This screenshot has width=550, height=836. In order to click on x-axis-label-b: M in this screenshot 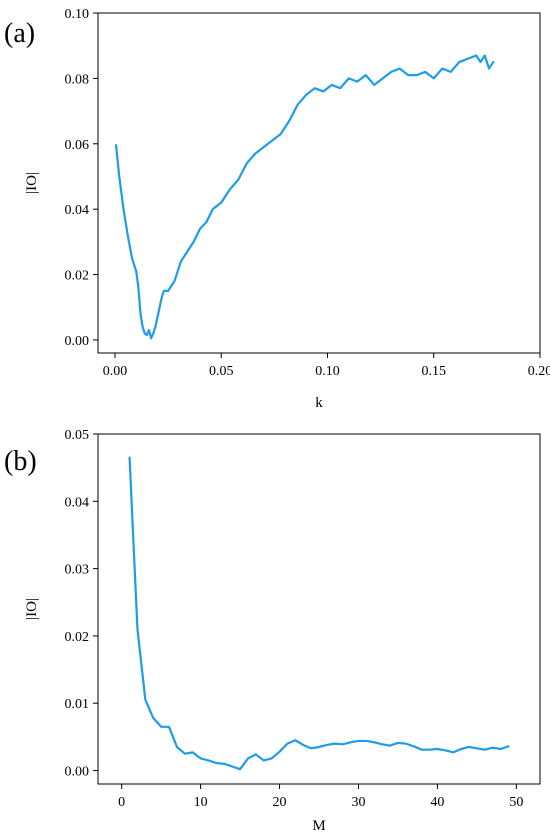, I will do `click(318, 826)`.